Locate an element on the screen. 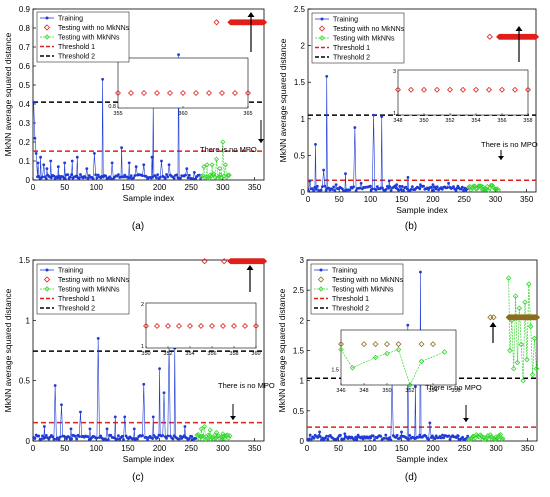 Image resolution: width=550 pixels, height=497 pixels. inset-x-tick-label: 354 is located at coordinates (475, 121).